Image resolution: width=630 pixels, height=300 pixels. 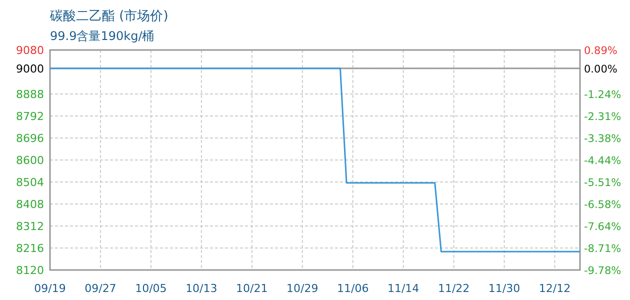 I want to click on y2-tick-label: -5.51%, so click(x=603, y=182).